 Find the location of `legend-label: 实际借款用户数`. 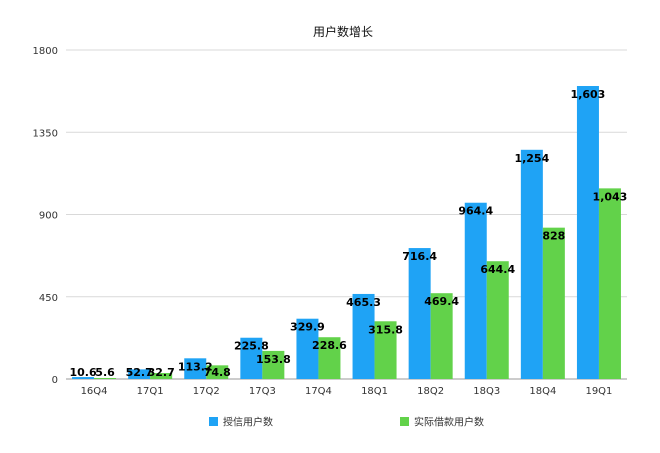

legend-label: 实际借款用户数 is located at coordinates (449, 422).